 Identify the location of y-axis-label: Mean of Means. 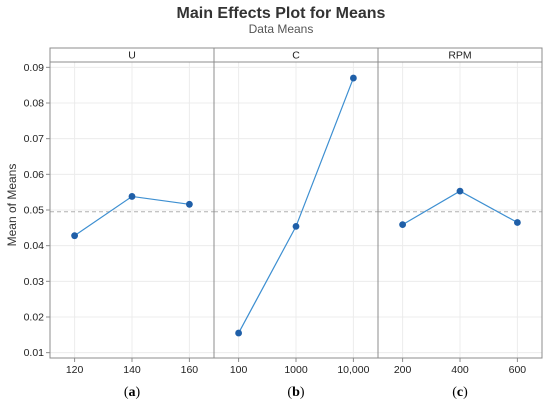
(12, 205).